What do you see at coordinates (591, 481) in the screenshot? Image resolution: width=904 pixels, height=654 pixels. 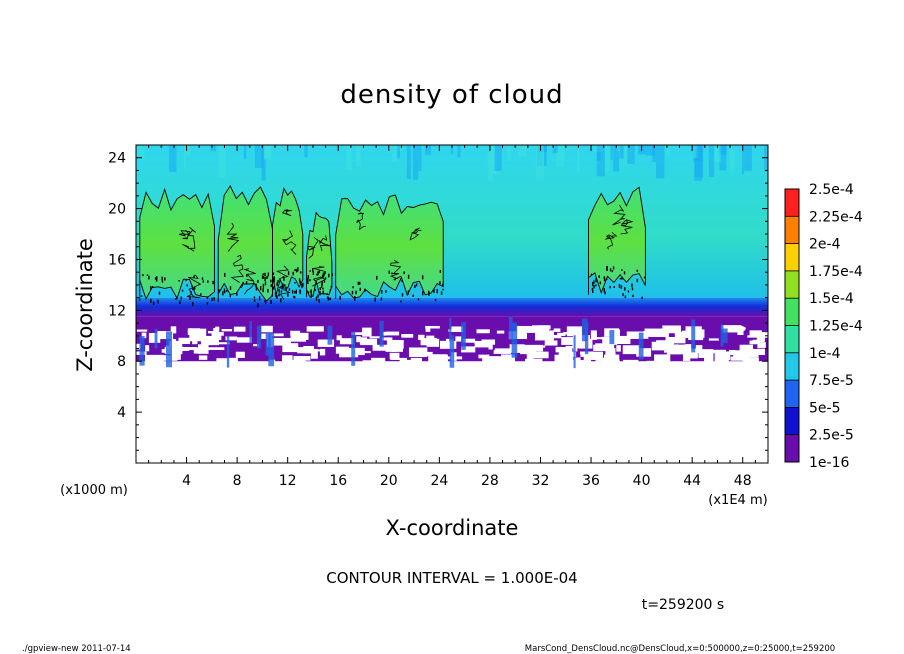 I see `x-tick-label: 36` at bounding box center [591, 481].